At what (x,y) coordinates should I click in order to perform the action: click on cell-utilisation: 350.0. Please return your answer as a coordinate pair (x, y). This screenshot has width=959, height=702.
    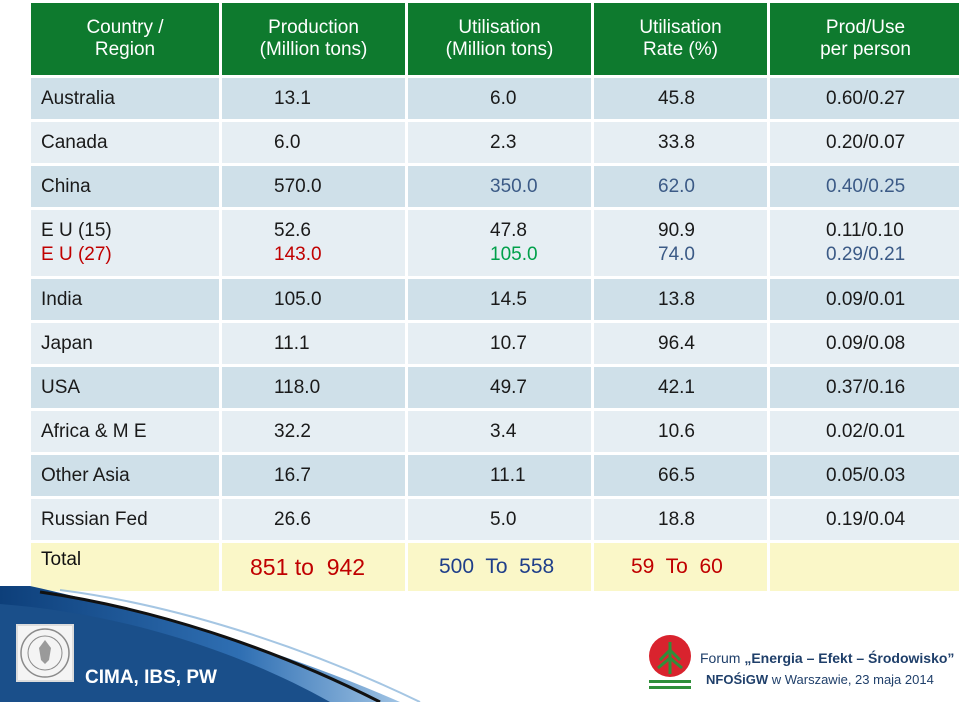
    Looking at the image, I should click on (499, 186).